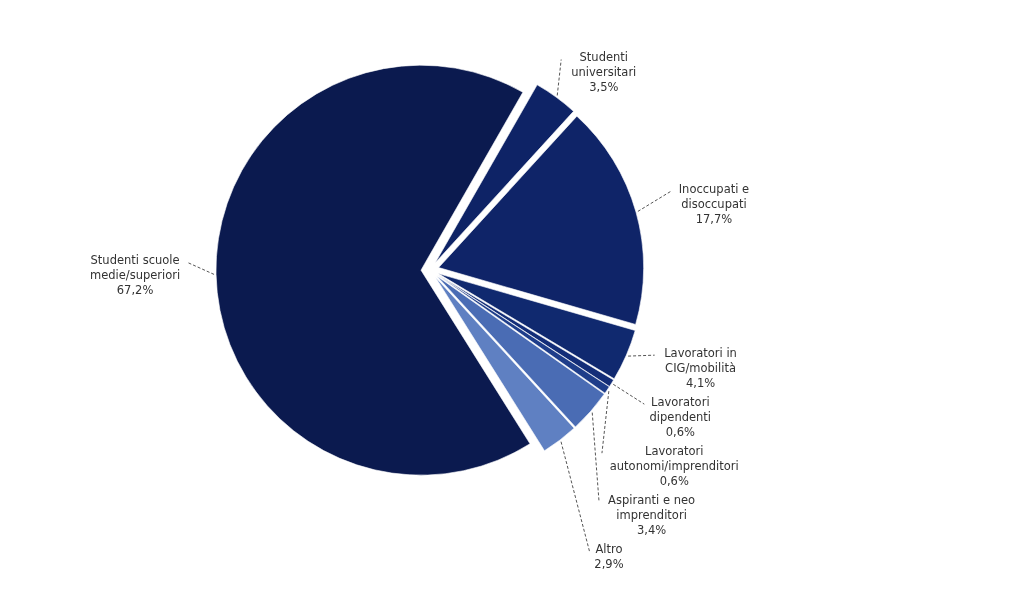 This screenshot has height=611, width=1025. What do you see at coordinates (700, 382) in the screenshot?
I see `data-label: 4,1%` at bounding box center [700, 382].